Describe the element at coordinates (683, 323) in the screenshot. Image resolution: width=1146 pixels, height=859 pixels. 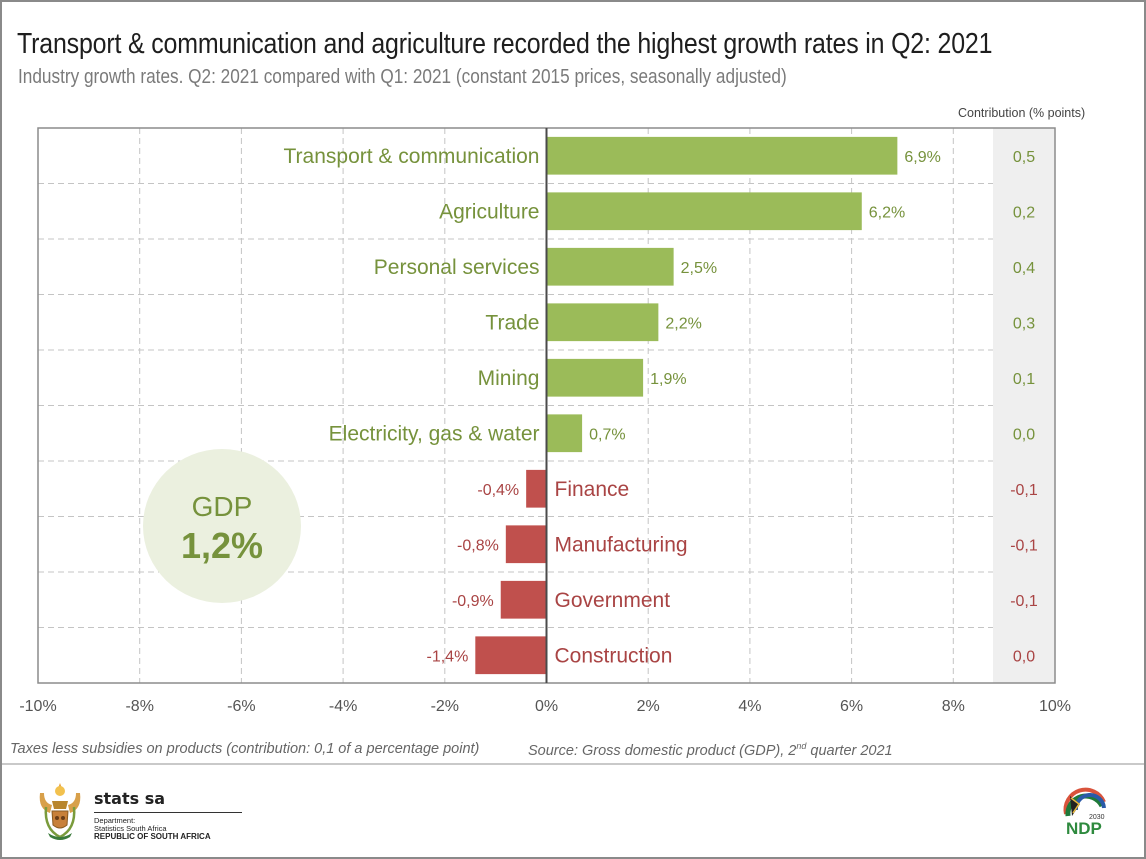
I see `value-label: 2,2%` at that location.